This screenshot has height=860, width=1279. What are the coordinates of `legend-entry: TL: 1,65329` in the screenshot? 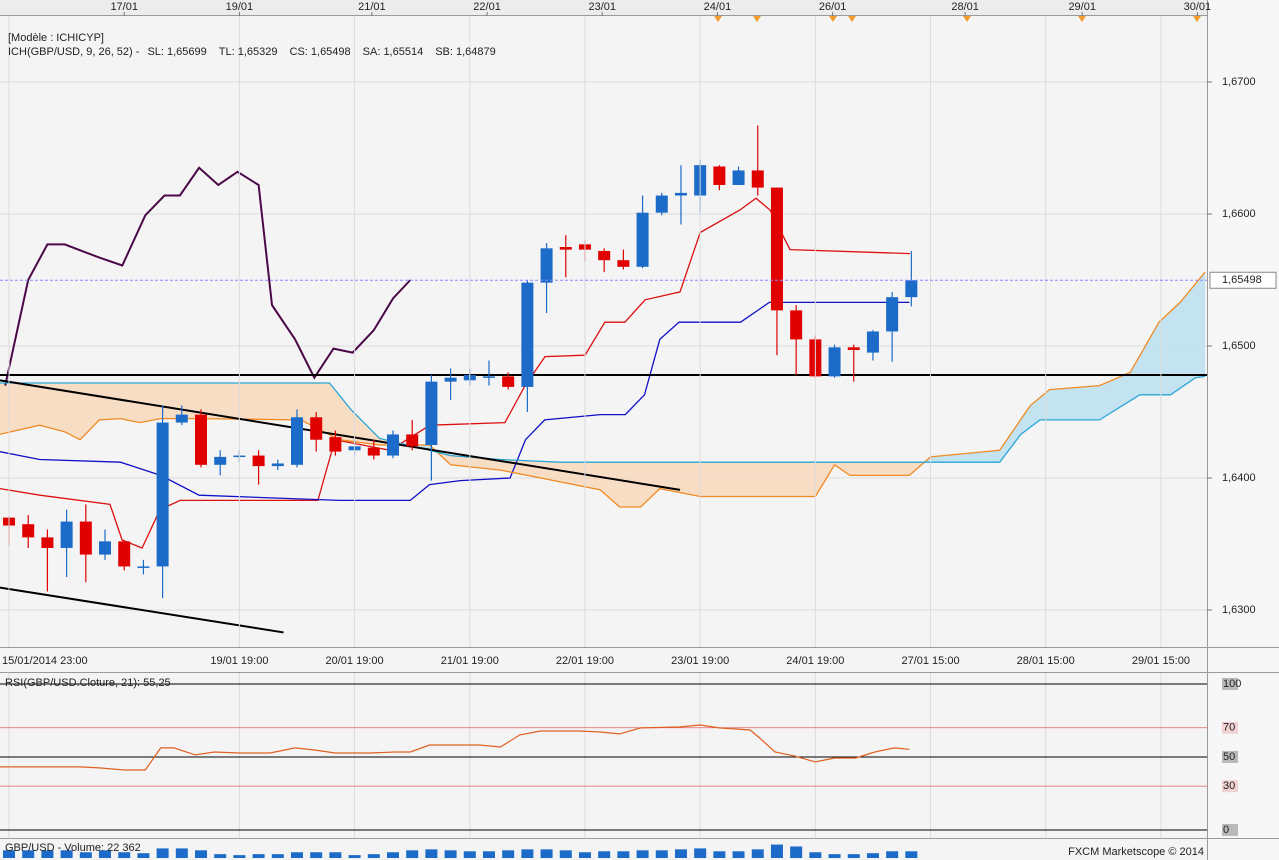 It's located at (248, 52).